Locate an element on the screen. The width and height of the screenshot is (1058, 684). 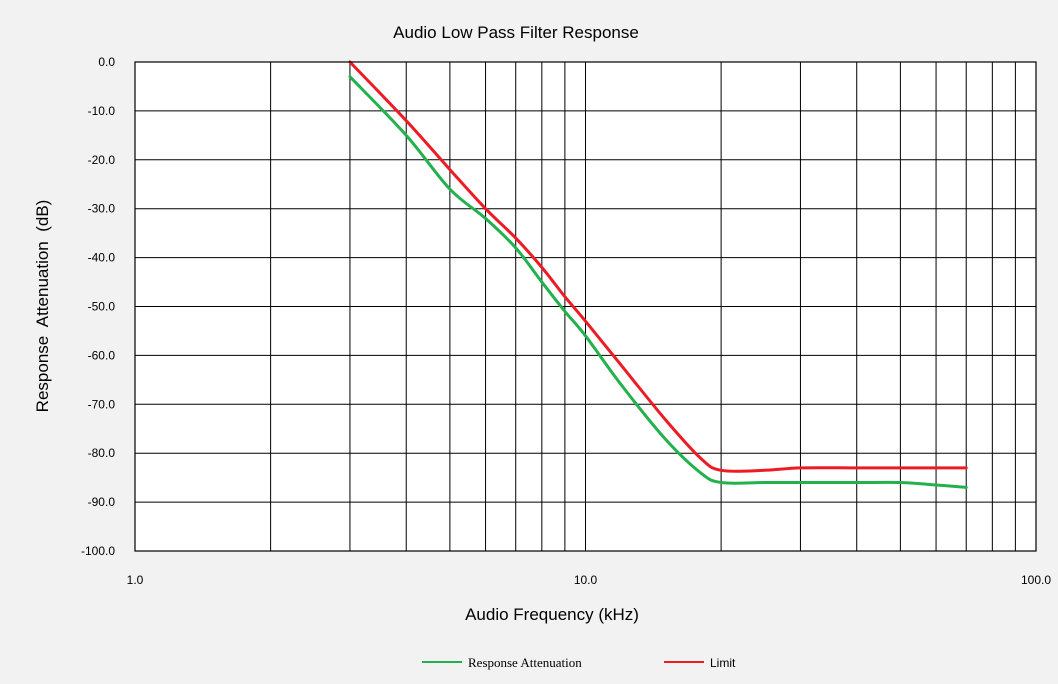
x-tick-label: 10.0 is located at coordinates (586, 580).